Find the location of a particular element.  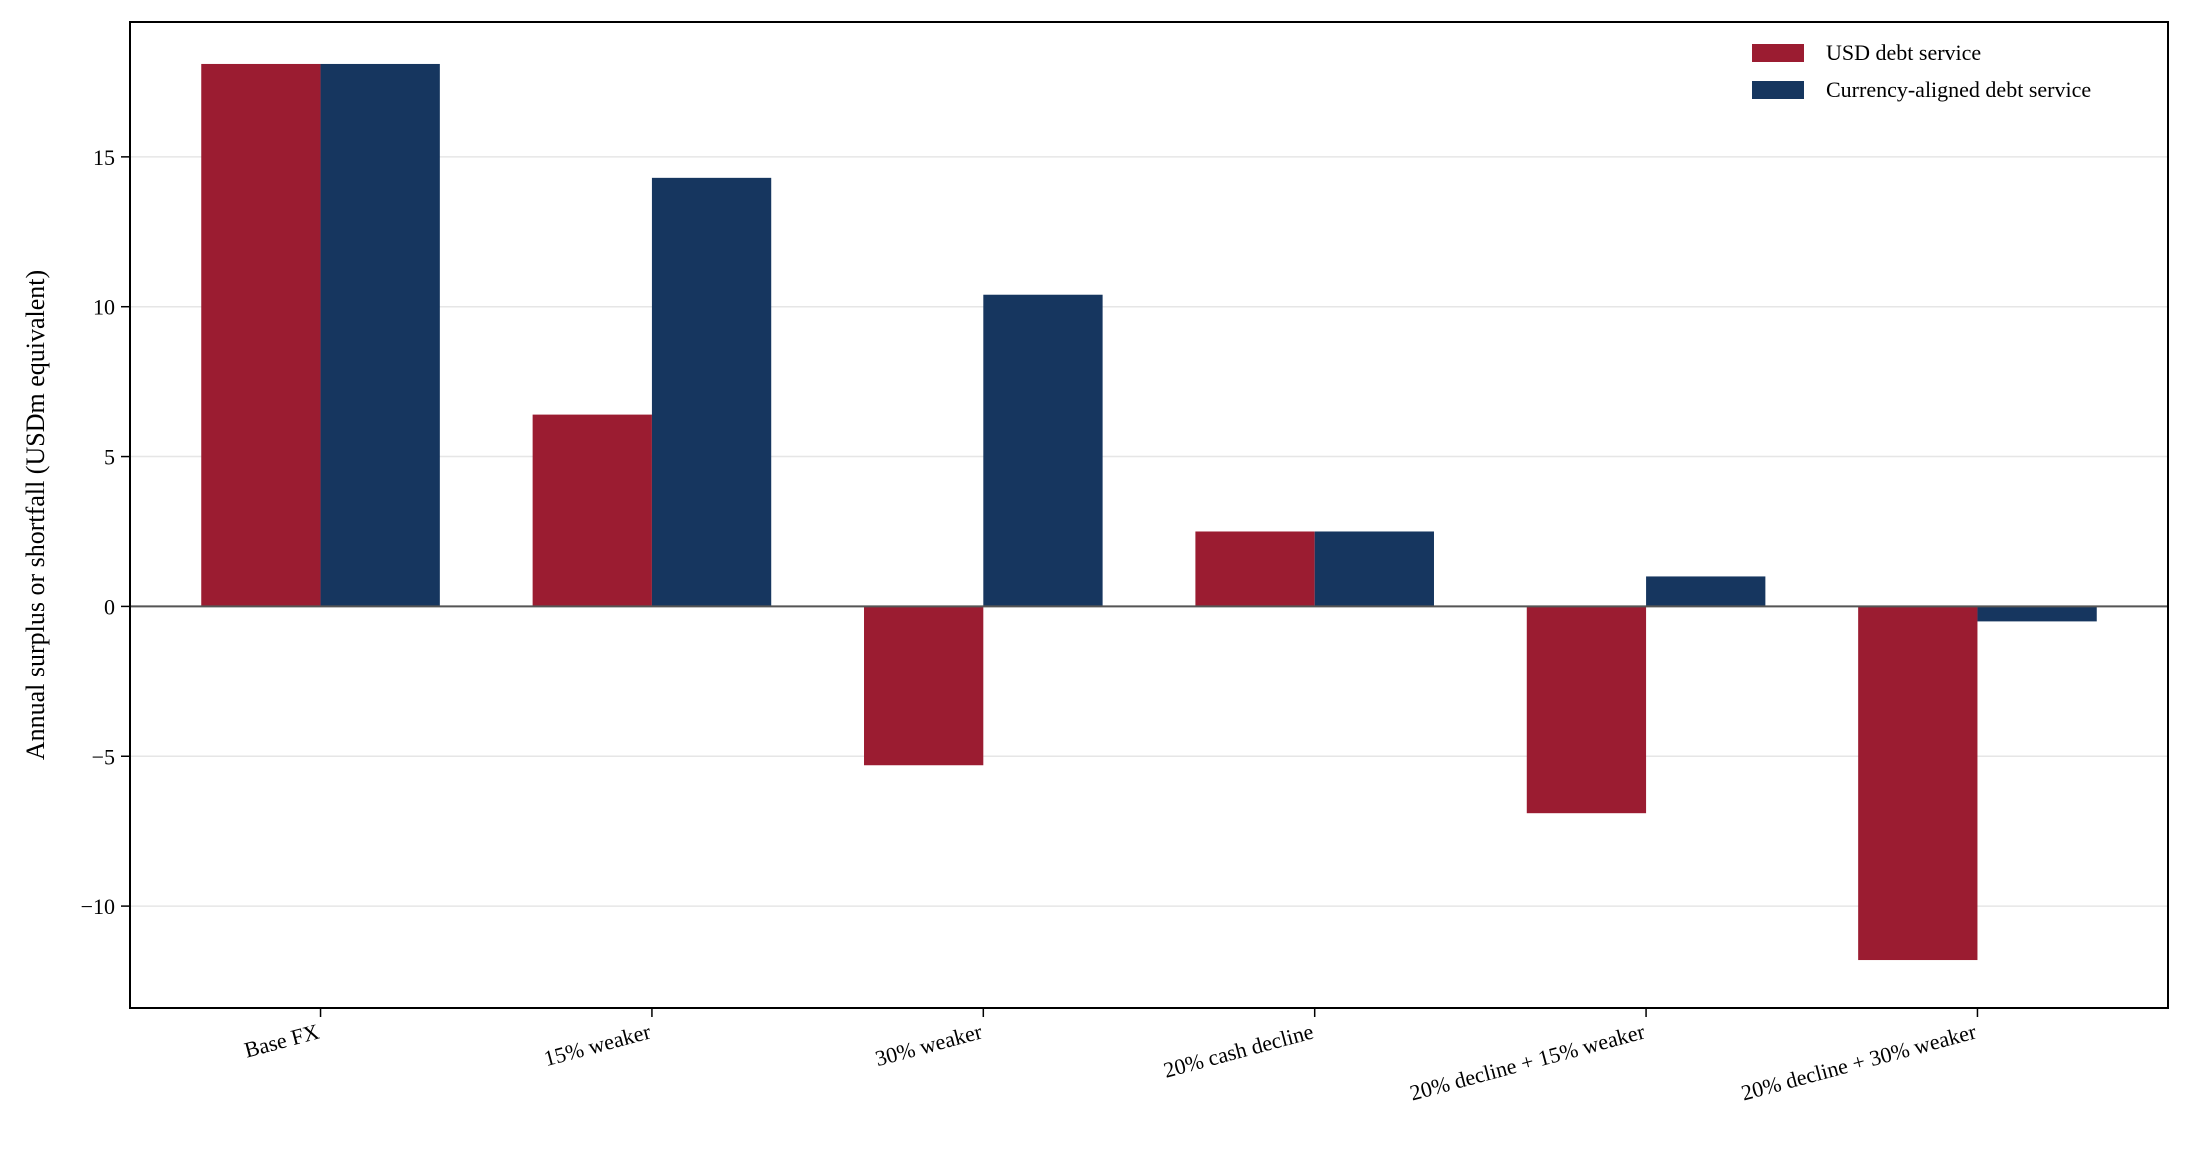

x-tick-label: 20% decline + 15% weaker is located at coordinates (1527, 1062).